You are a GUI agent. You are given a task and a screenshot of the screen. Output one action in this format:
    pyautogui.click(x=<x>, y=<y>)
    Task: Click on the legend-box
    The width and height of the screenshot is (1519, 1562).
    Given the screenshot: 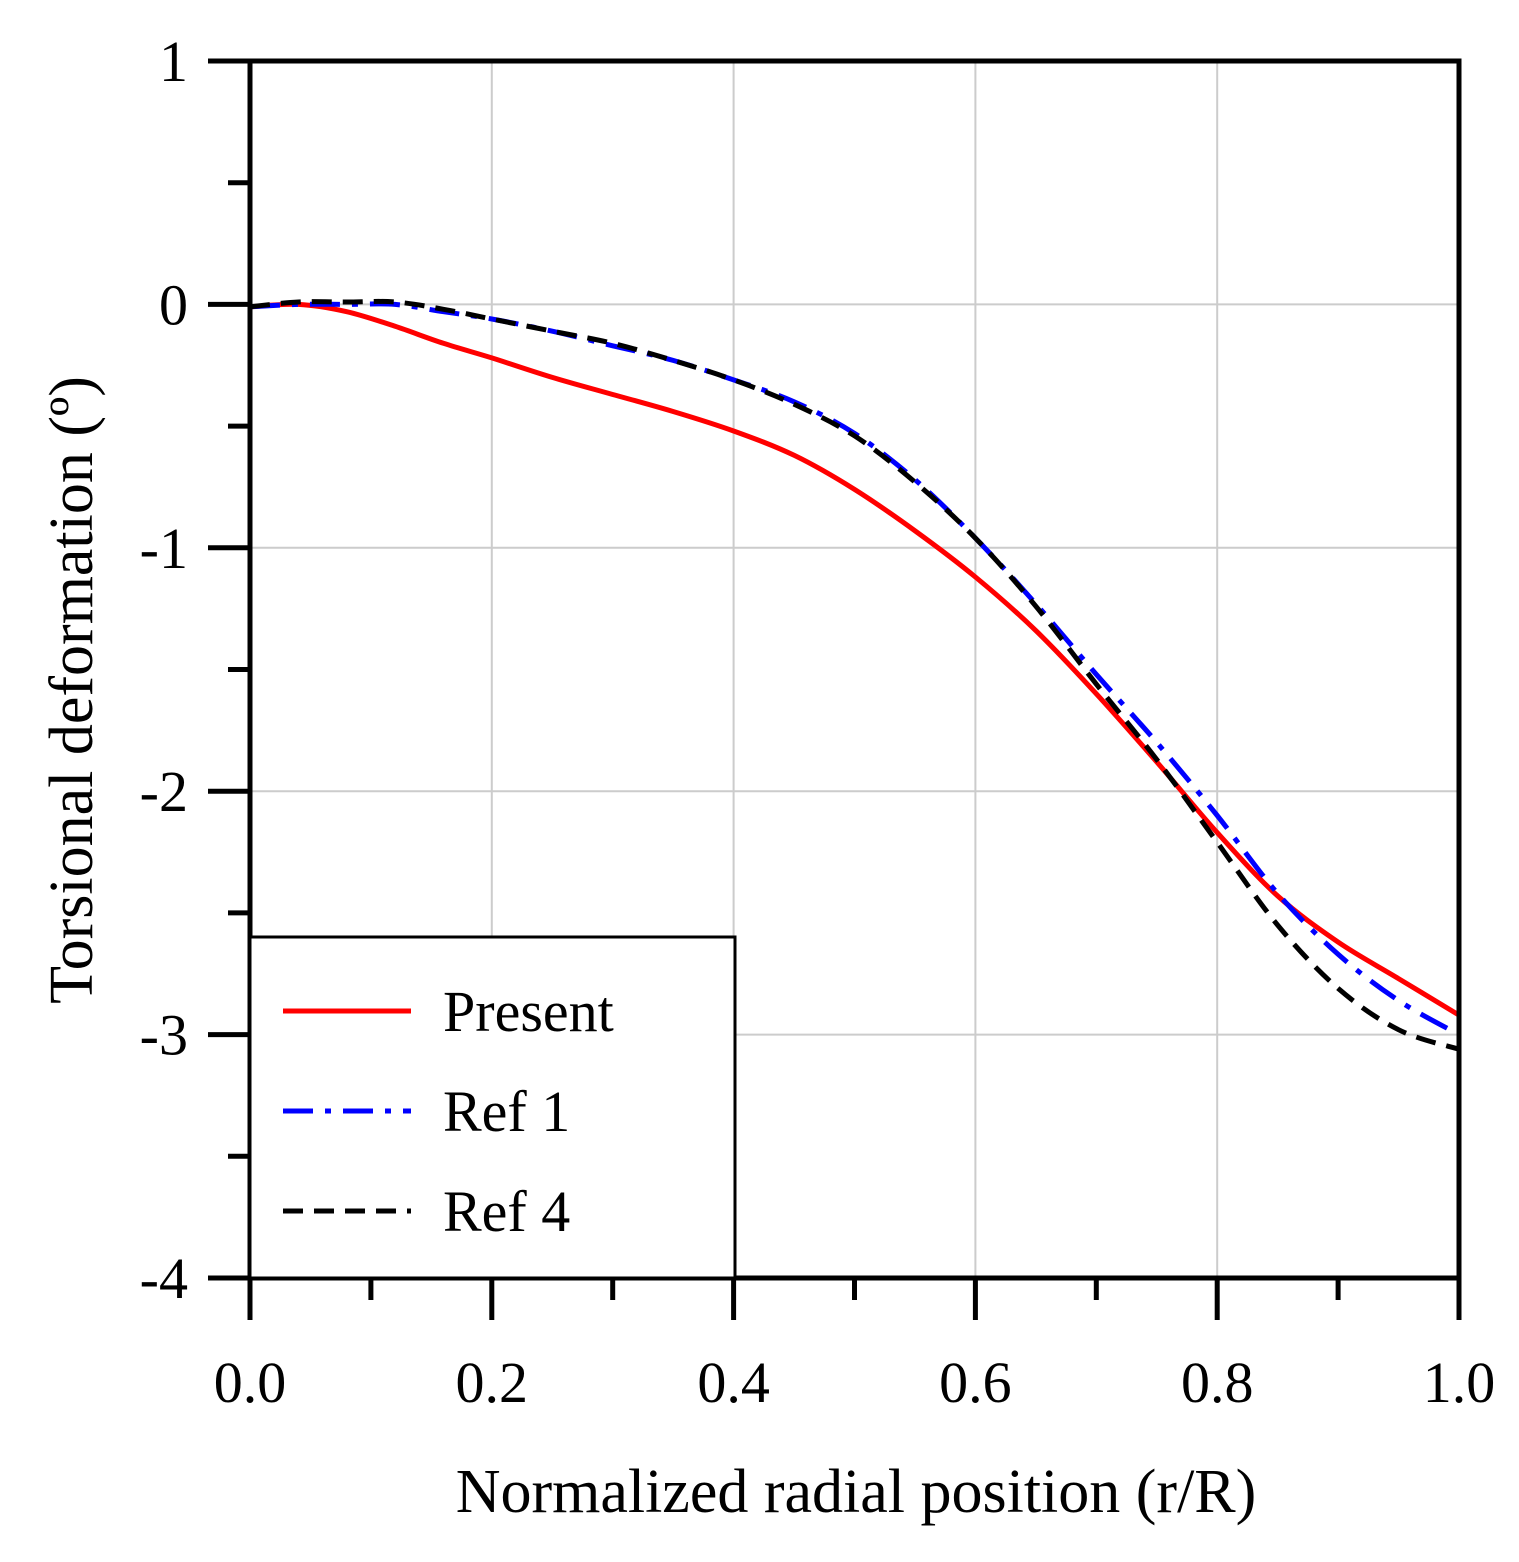 What is the action you would take?
    pyautogui.click(x=492, y=1107)
    